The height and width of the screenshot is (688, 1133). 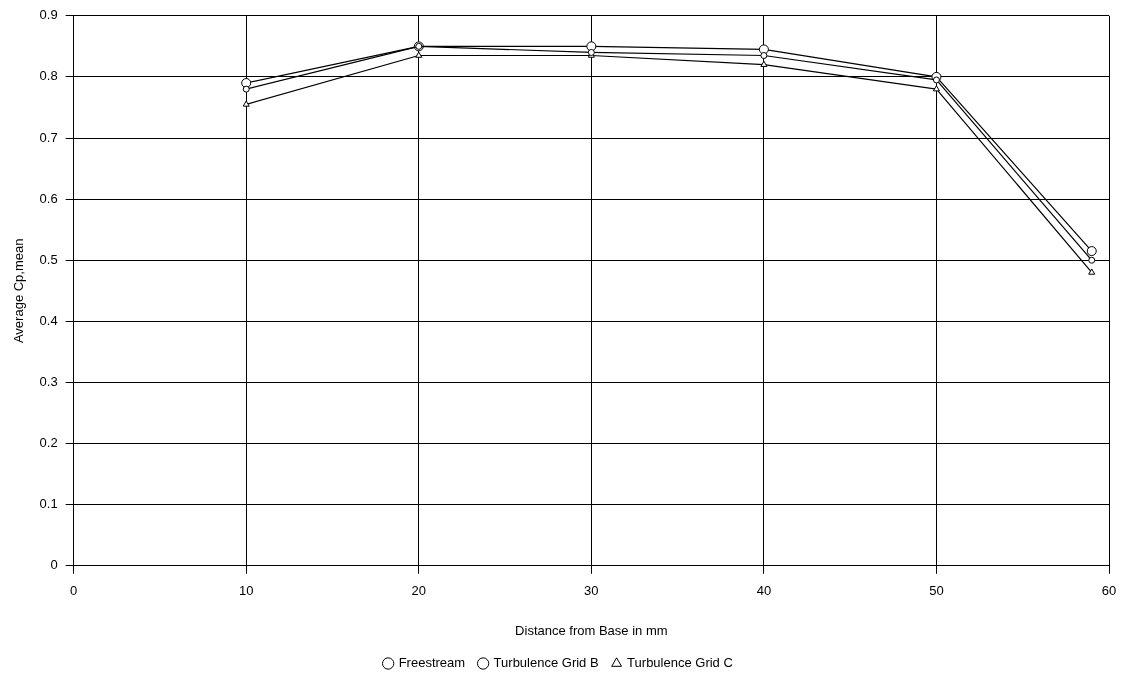 What do you see at coordinates (19, 291) in the screenshot?
I see `y-axis-title: Average Cp,mean` at bounding box center [19, 291].